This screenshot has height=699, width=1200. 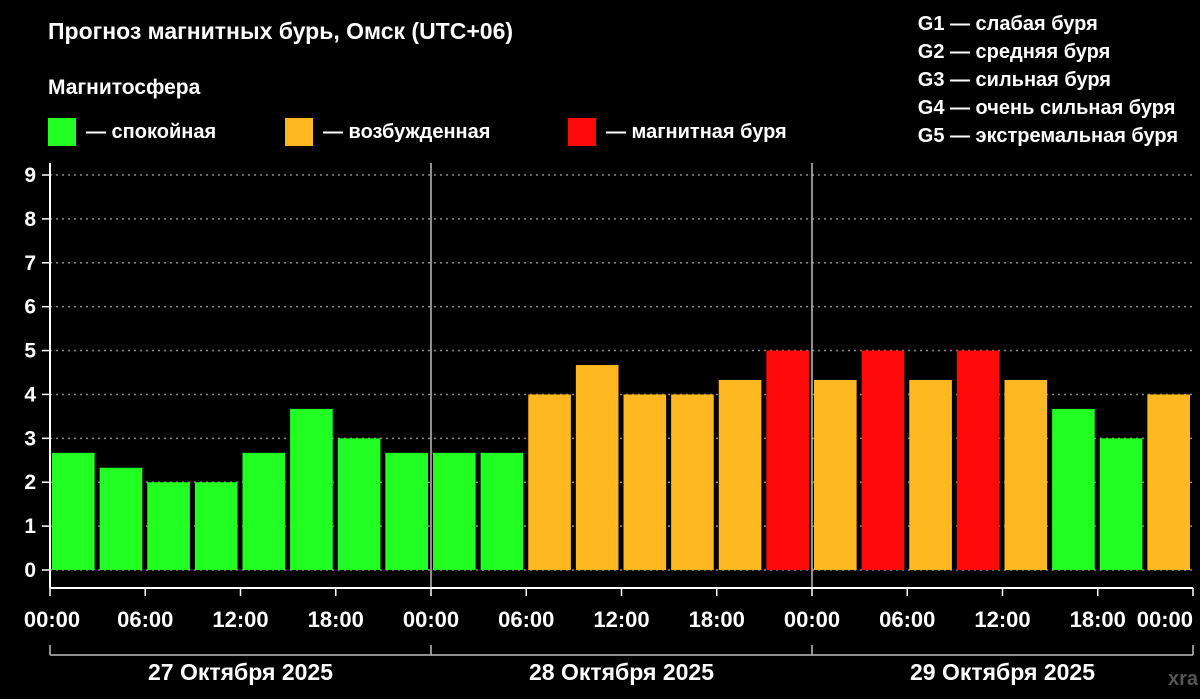 What do you see at coordinates (30, 307) in the screenshot?
I see `y-tick-label: 6` at bounding box center [30, 307].